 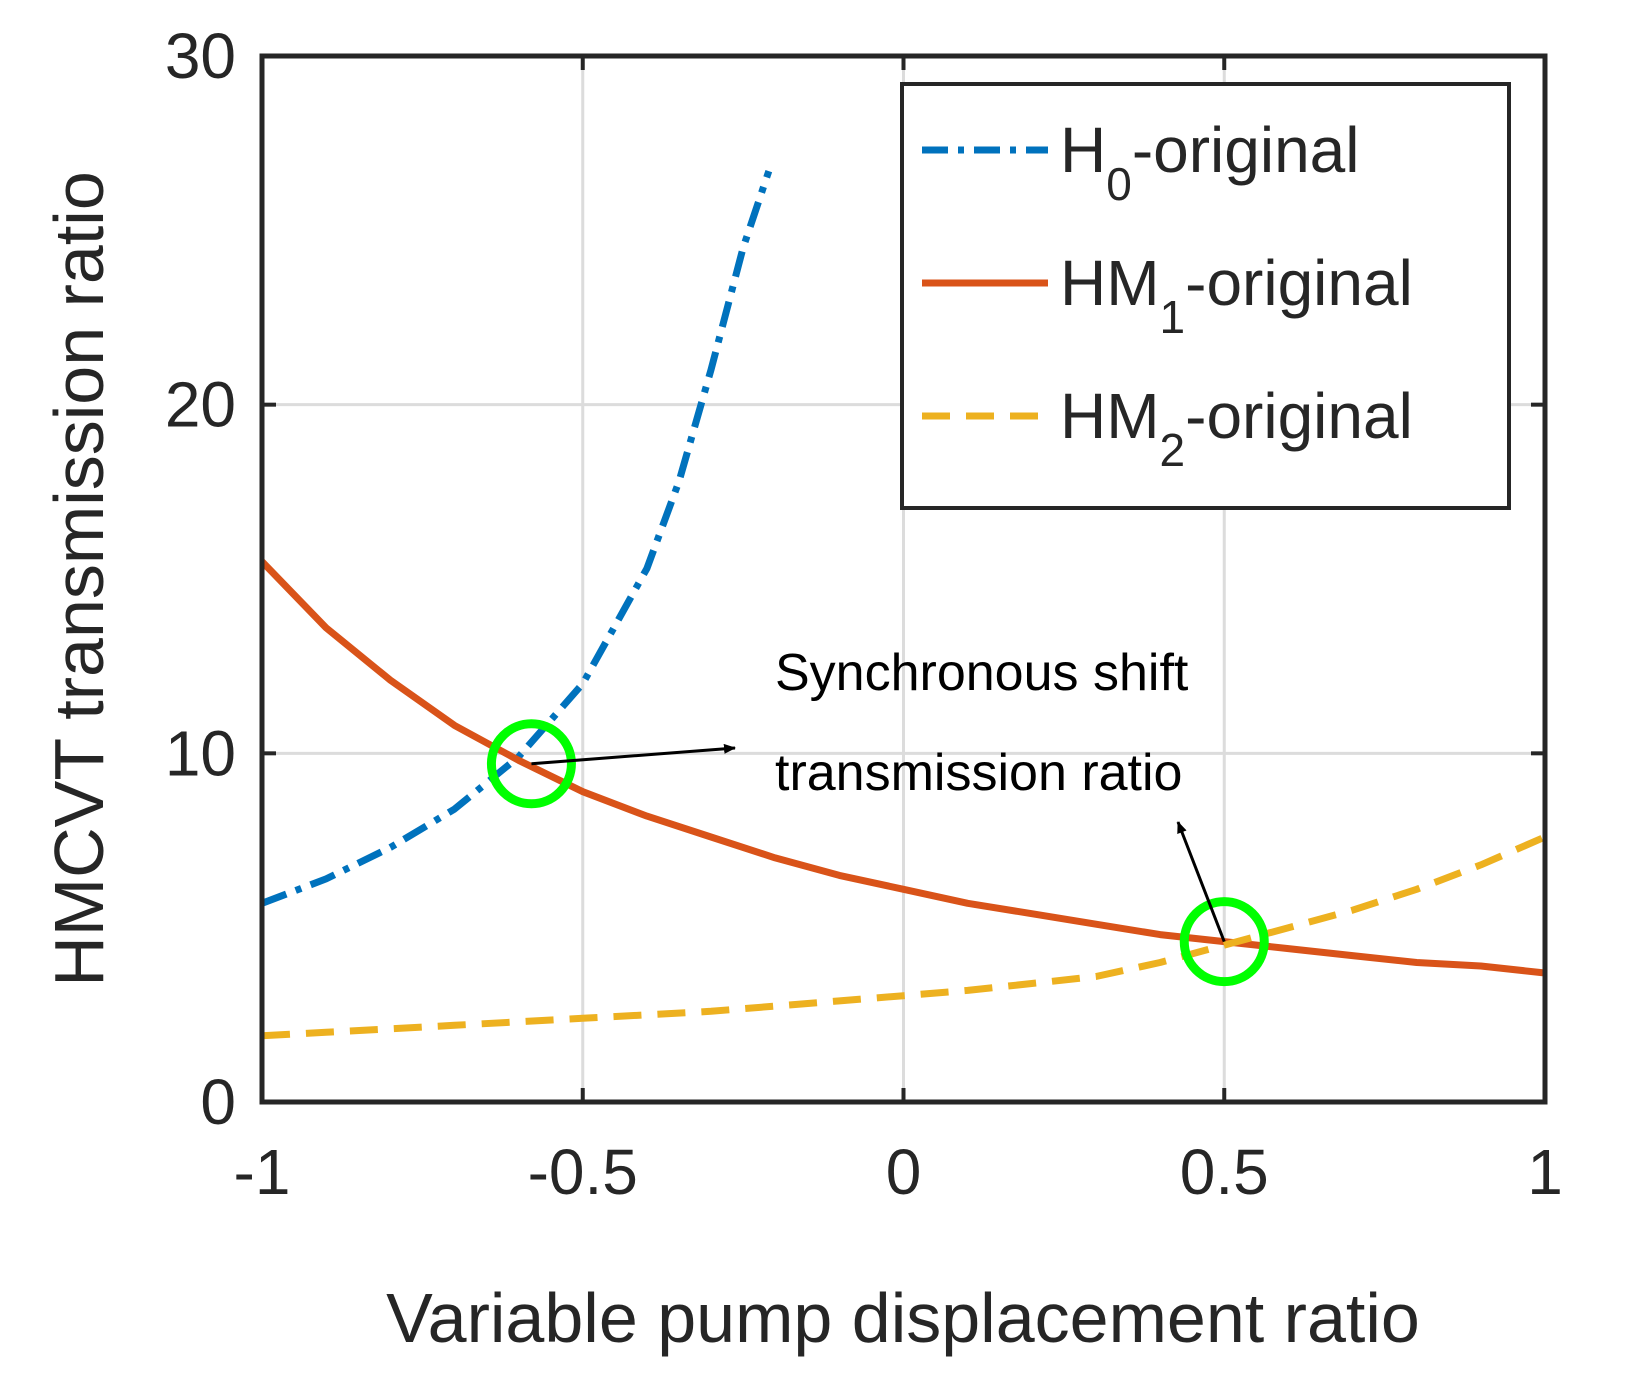 What do you see at coordinates (982, 673) in the screenshot?
I see `annotation-line-1: Synchronous shift` at bounding box center [982, 673].